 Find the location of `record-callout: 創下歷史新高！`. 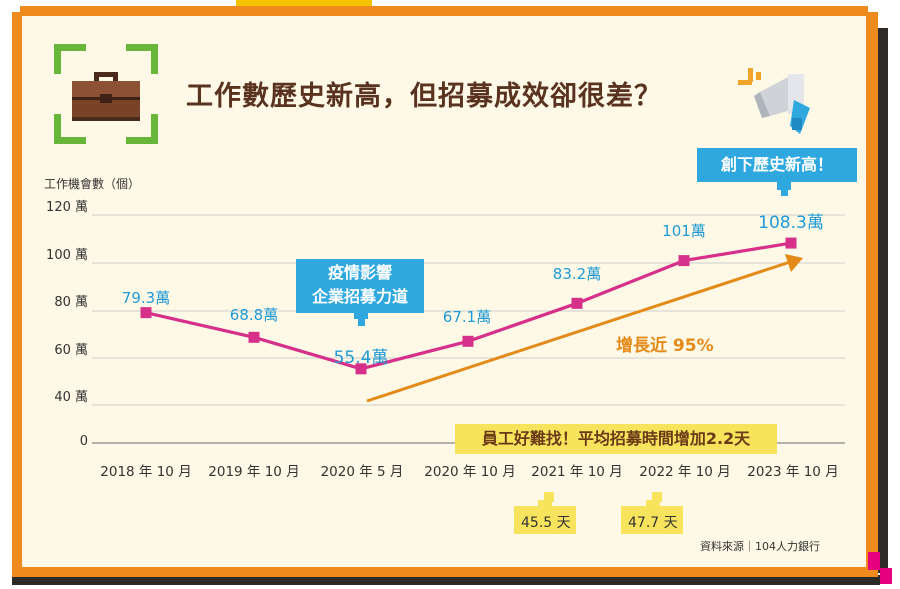

record-callout: 創下歷史新高！ is located at coordinates (777, 165).